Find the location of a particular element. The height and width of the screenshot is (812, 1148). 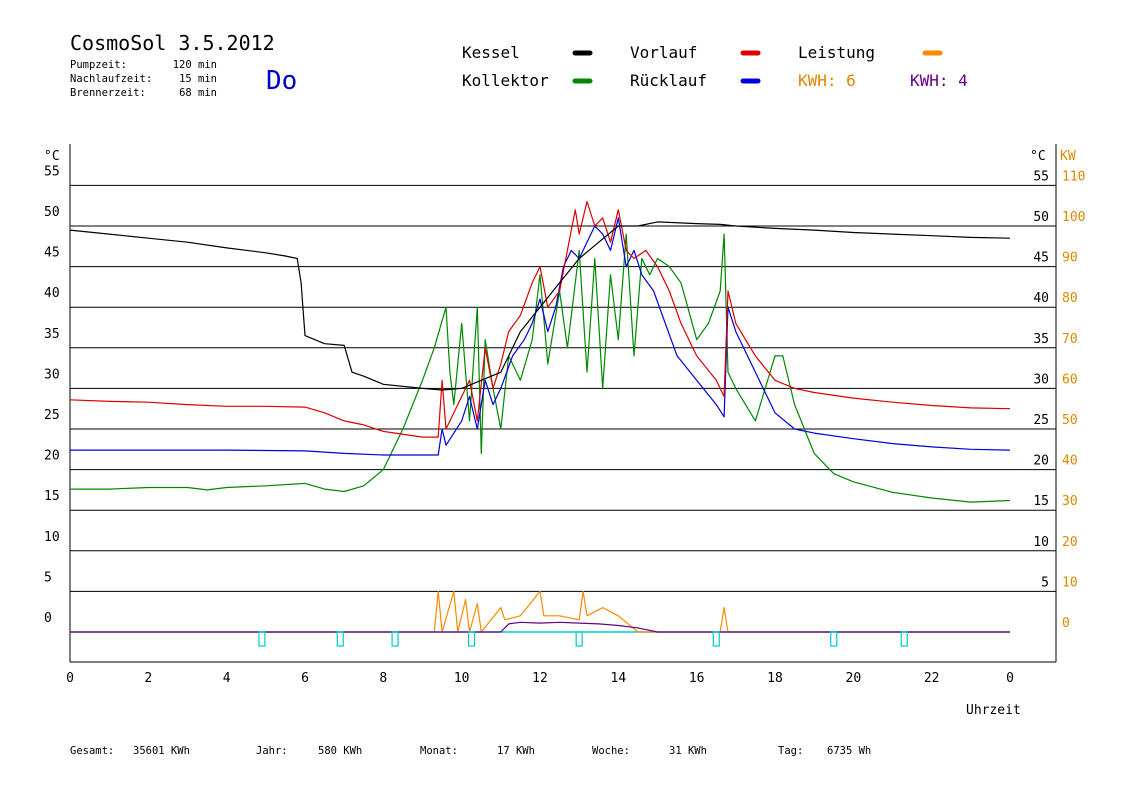

x-tick: 14 is located at coordinates (619, 678).